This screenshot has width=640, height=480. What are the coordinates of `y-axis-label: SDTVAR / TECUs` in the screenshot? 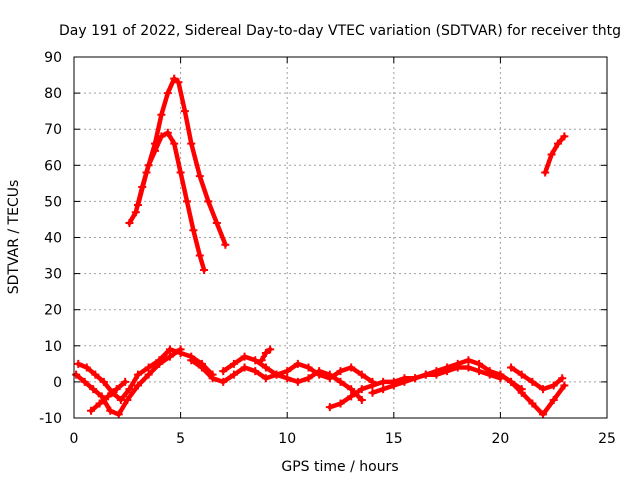 It's located at (14, 237).